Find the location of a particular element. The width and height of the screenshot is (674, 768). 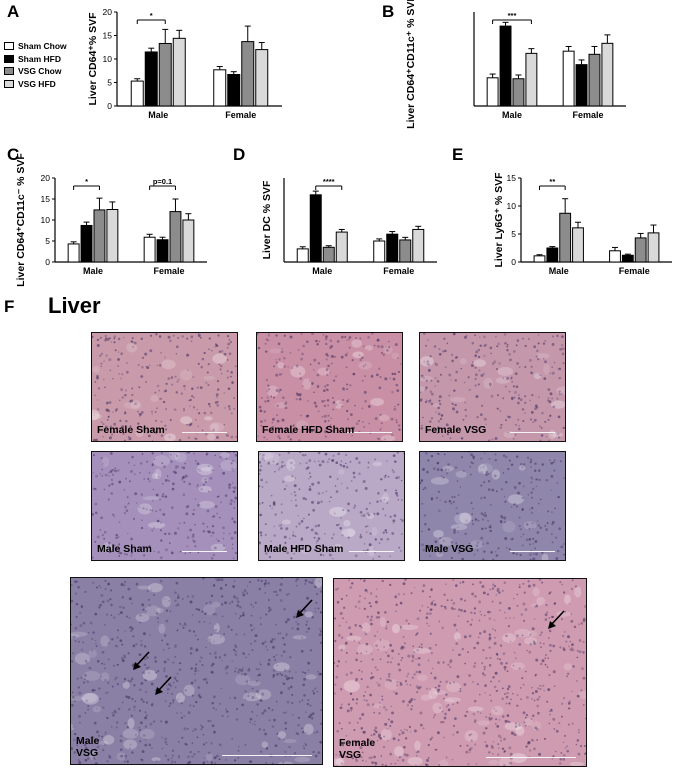

panel-letter-f: F is located at coordinates (9, 306).